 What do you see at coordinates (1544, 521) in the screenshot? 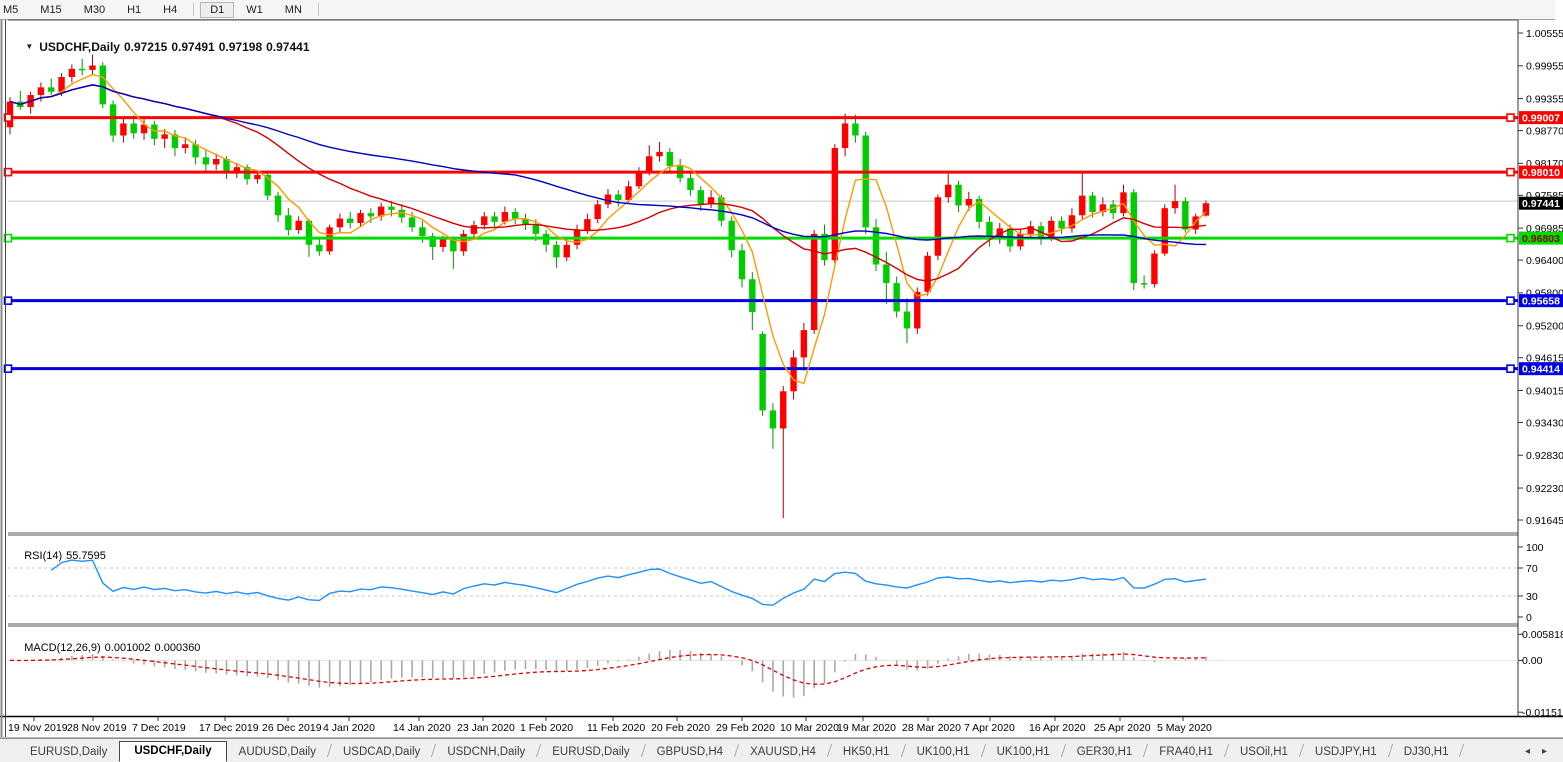
I see `svg-text: 0.91645` at bounding box center [1544, 521].